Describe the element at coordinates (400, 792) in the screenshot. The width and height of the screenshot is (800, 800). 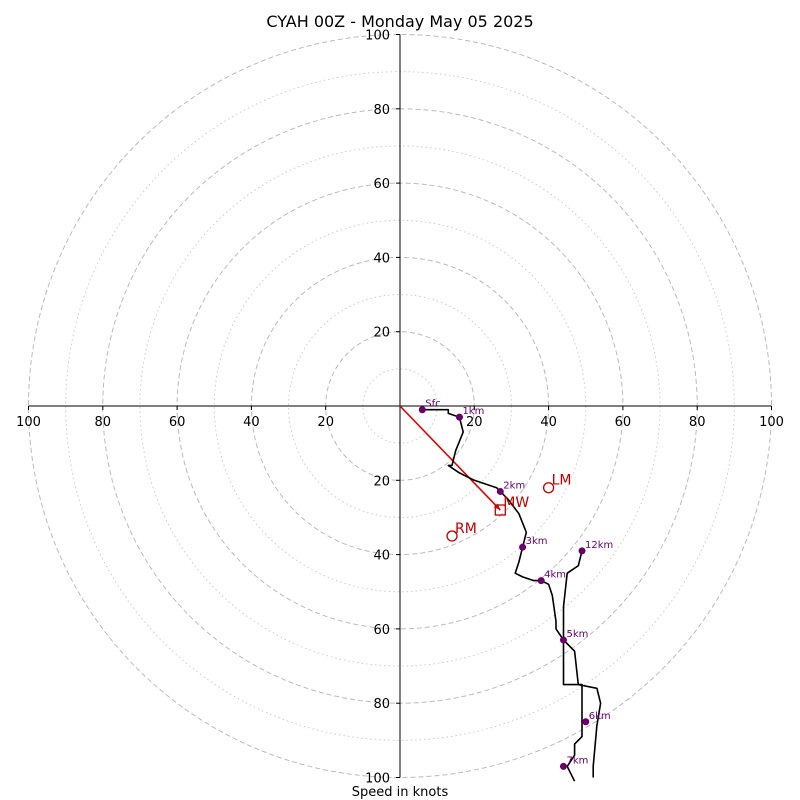
I see `x-axis-label: Speed in knots` at that location.